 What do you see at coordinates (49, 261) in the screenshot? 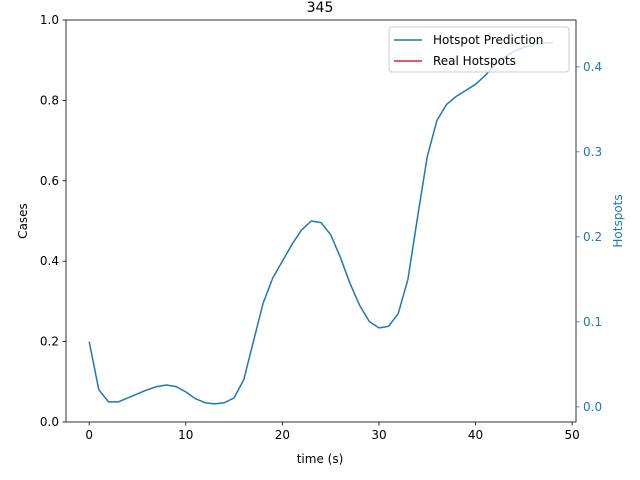
I see `y-tick-label-left: 0.4` at bounding box center [49, 261].